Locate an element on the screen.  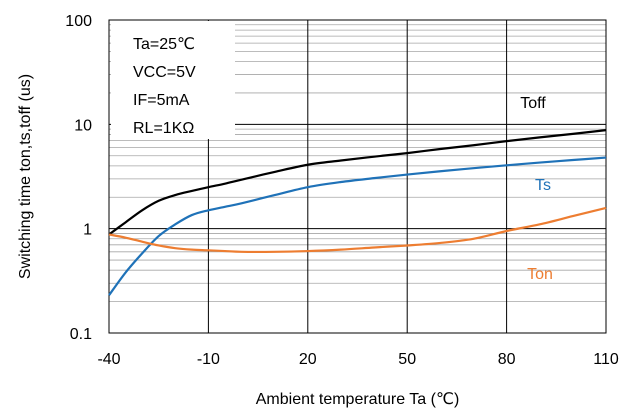
y-tick-label: 0.1 is located at coordinates (81, 334).